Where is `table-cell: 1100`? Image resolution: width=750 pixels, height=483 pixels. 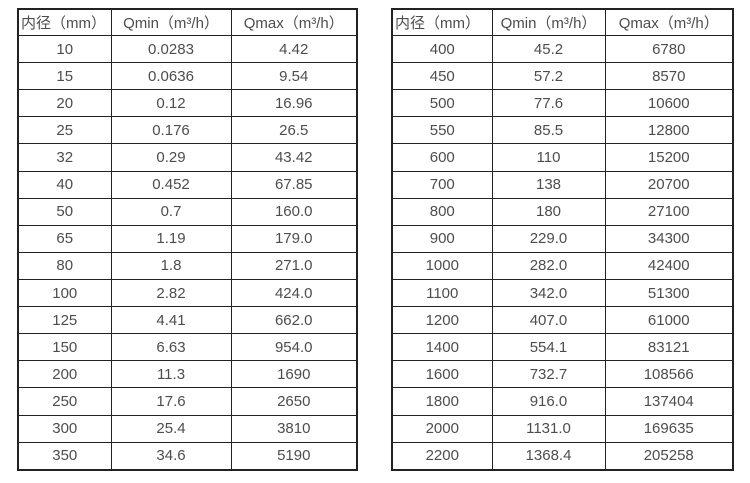
table-cell: 1100 is located at coordinates (442, 293).